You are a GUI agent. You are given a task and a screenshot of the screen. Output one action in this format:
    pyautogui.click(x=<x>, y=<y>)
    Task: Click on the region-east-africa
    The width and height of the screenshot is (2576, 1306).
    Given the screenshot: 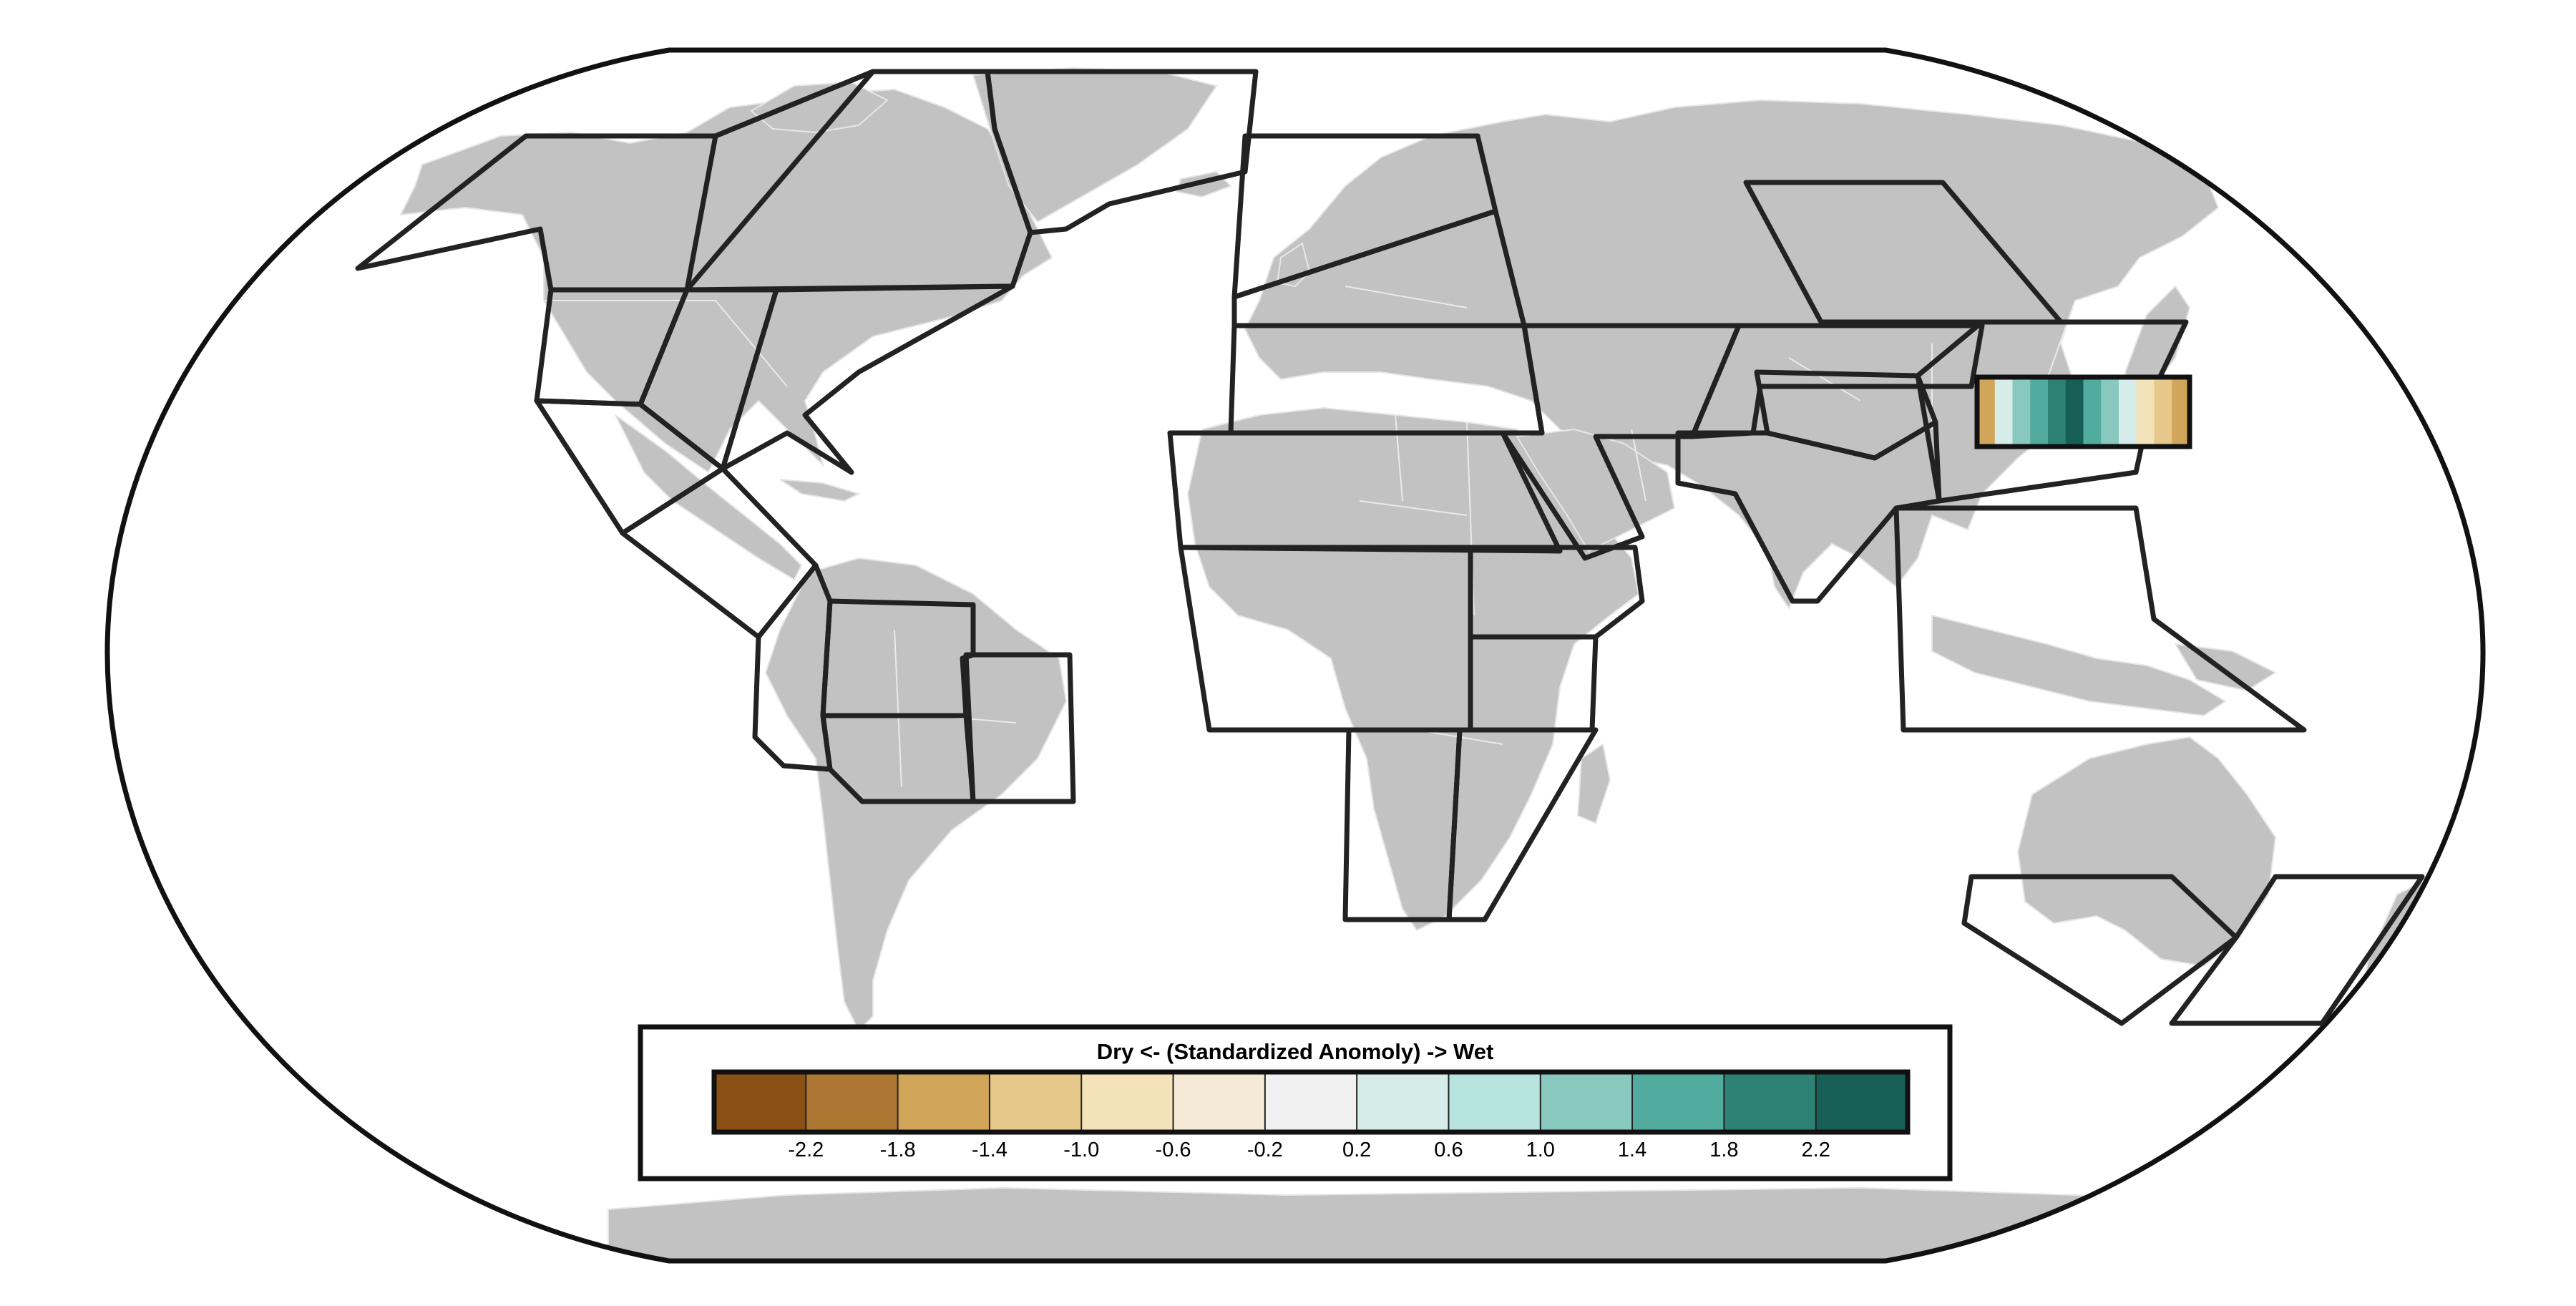 What is the action you would take?
    pyautogui.click(x=1556, y=592)
    